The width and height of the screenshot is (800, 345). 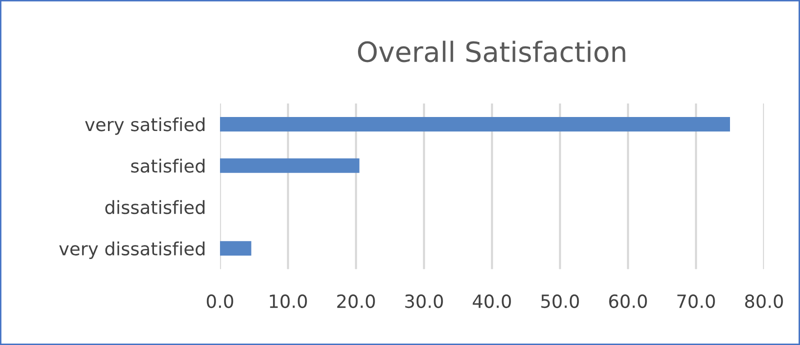 I want to click on x-tick-label: 30.0, so click(x=424, y=301).